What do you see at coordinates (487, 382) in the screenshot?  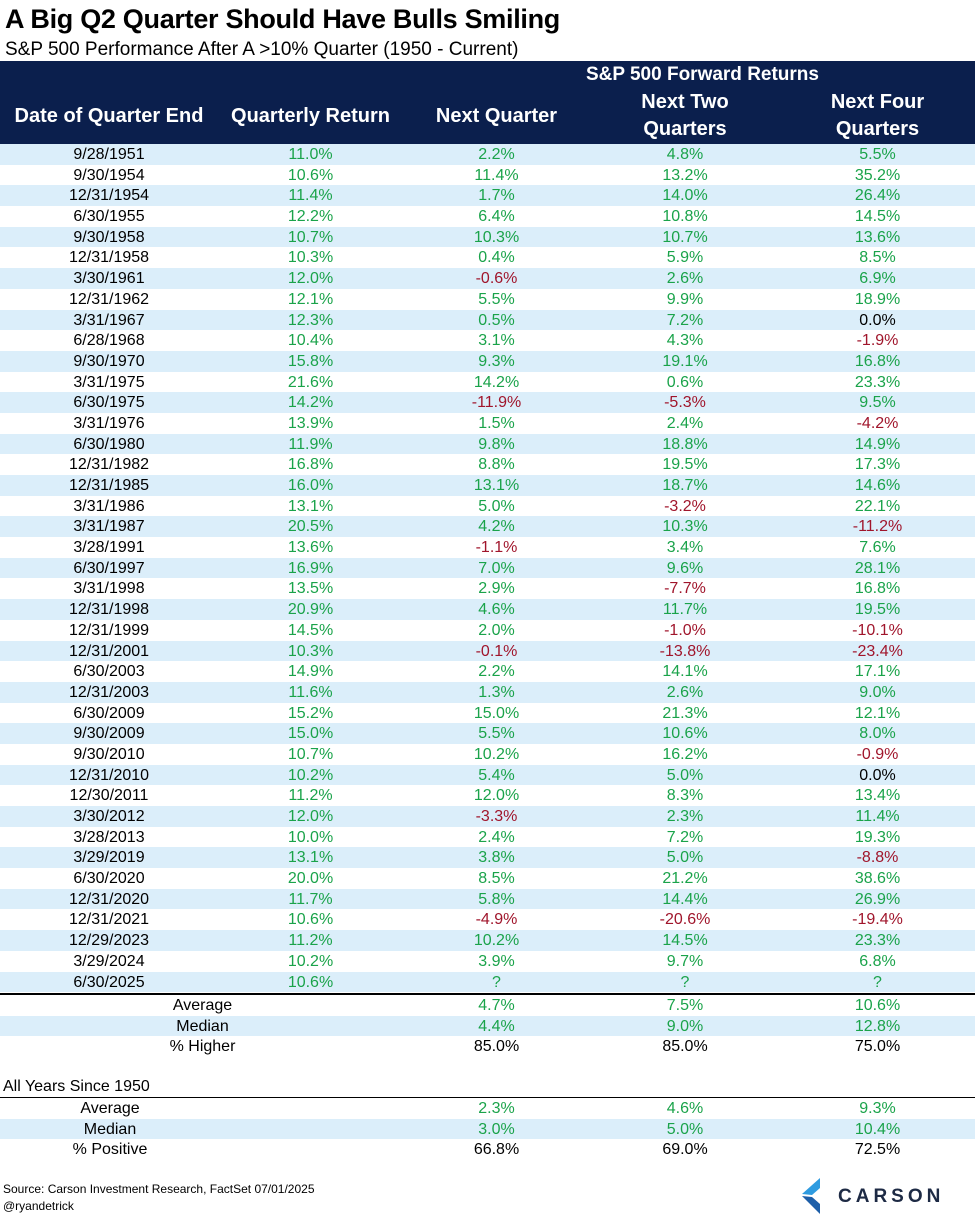 I see `table-row: 3/31/1975 21.6% 14.2% 0.6% 23.3%` at bounding box center [487, 382].